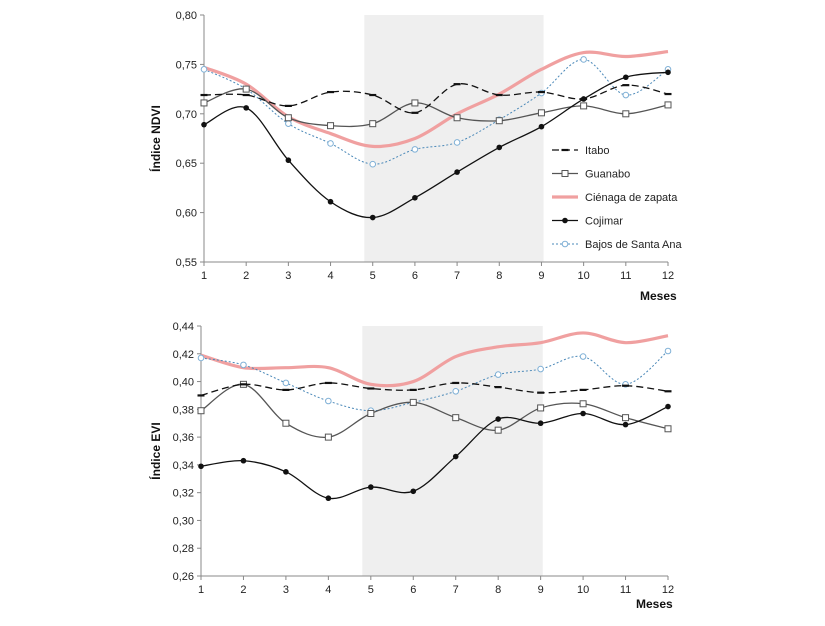 The image size is (825, 626). Describe the element at coordinates (183, 438) in the screenshot. I see `y-tick-label: 0,36` at that location.